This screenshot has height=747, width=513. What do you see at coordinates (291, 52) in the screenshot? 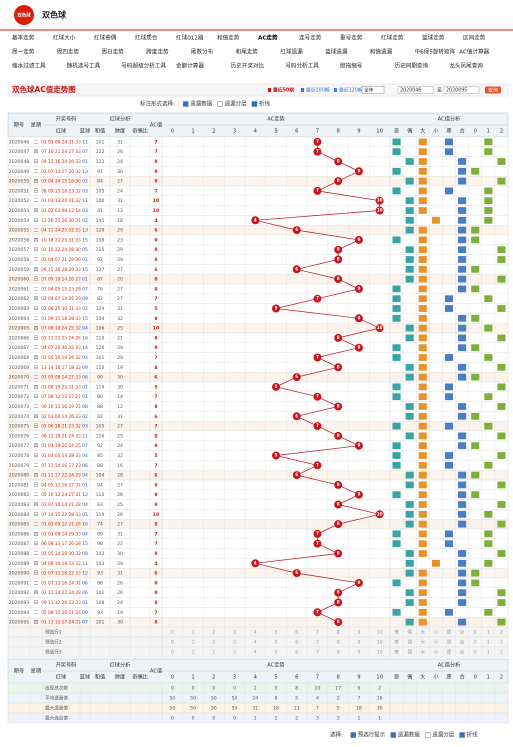
I see `nav-link: 红球遗漏` at bounding box center [291, 52].